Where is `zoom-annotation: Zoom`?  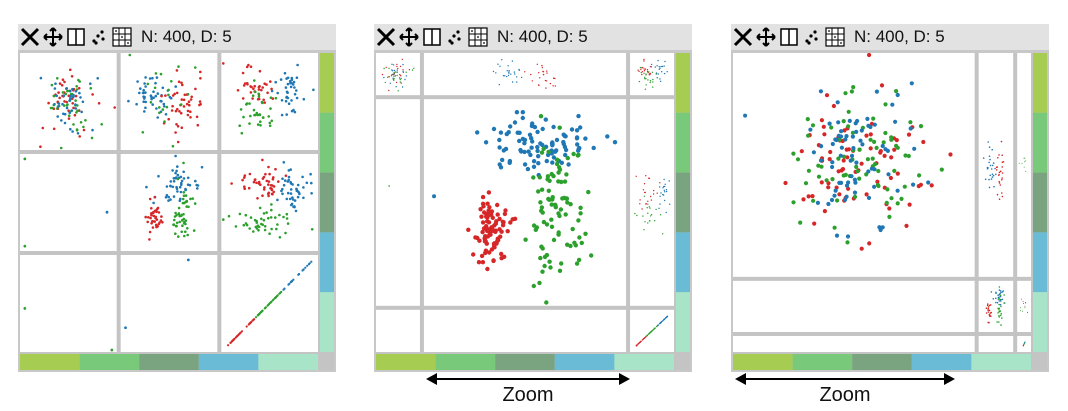 zoom-annotation: Zoom is located at coordinates (845, 391).